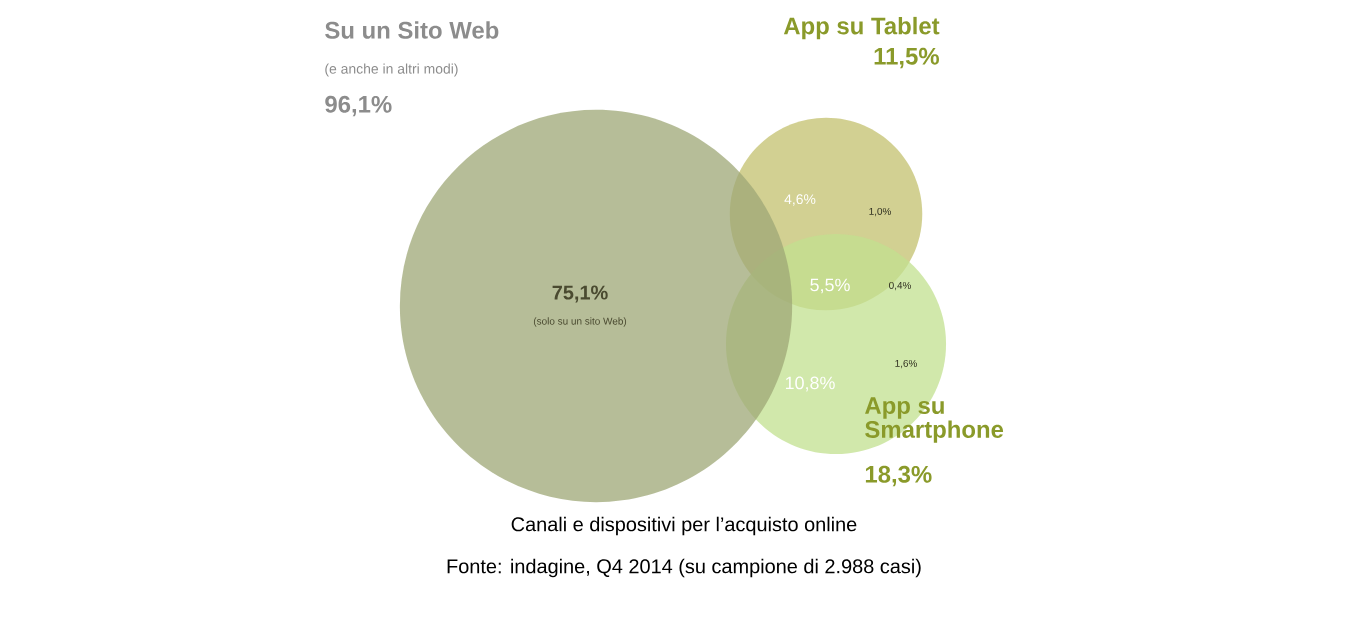 This screenshot has width=1368, height=618. What do you see at coordinates (898, 476) in the screenshot?
I see `data-label: 18,3%` at bounding box center [898, 476].